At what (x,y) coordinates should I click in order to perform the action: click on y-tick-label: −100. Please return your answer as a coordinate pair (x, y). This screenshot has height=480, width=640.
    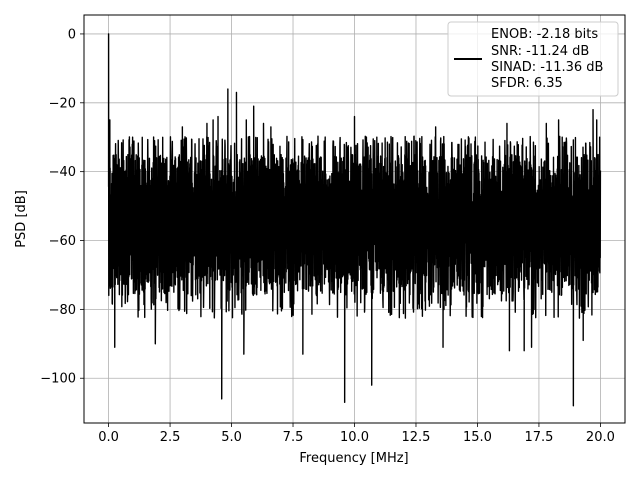
    Looking at the image, I should click on (58, 379).